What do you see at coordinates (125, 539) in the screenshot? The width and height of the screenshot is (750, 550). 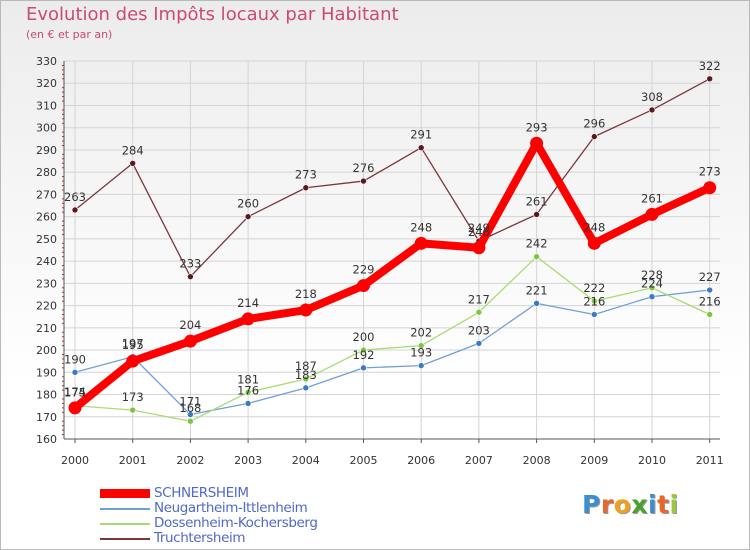 I see `legend-swatch-truchtersheim` at bounding box center [125, 539].